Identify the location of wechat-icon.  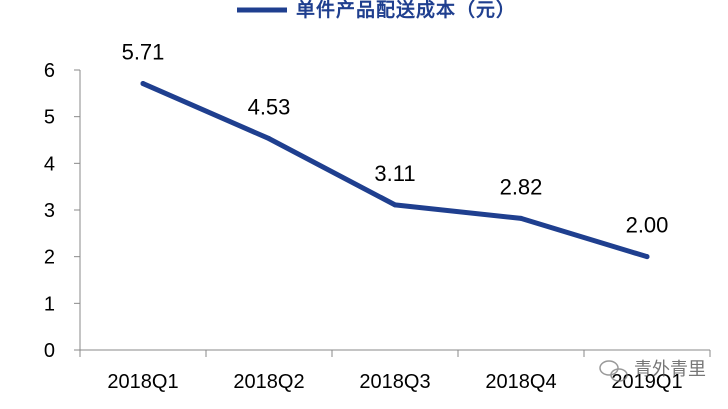
(613, 371).